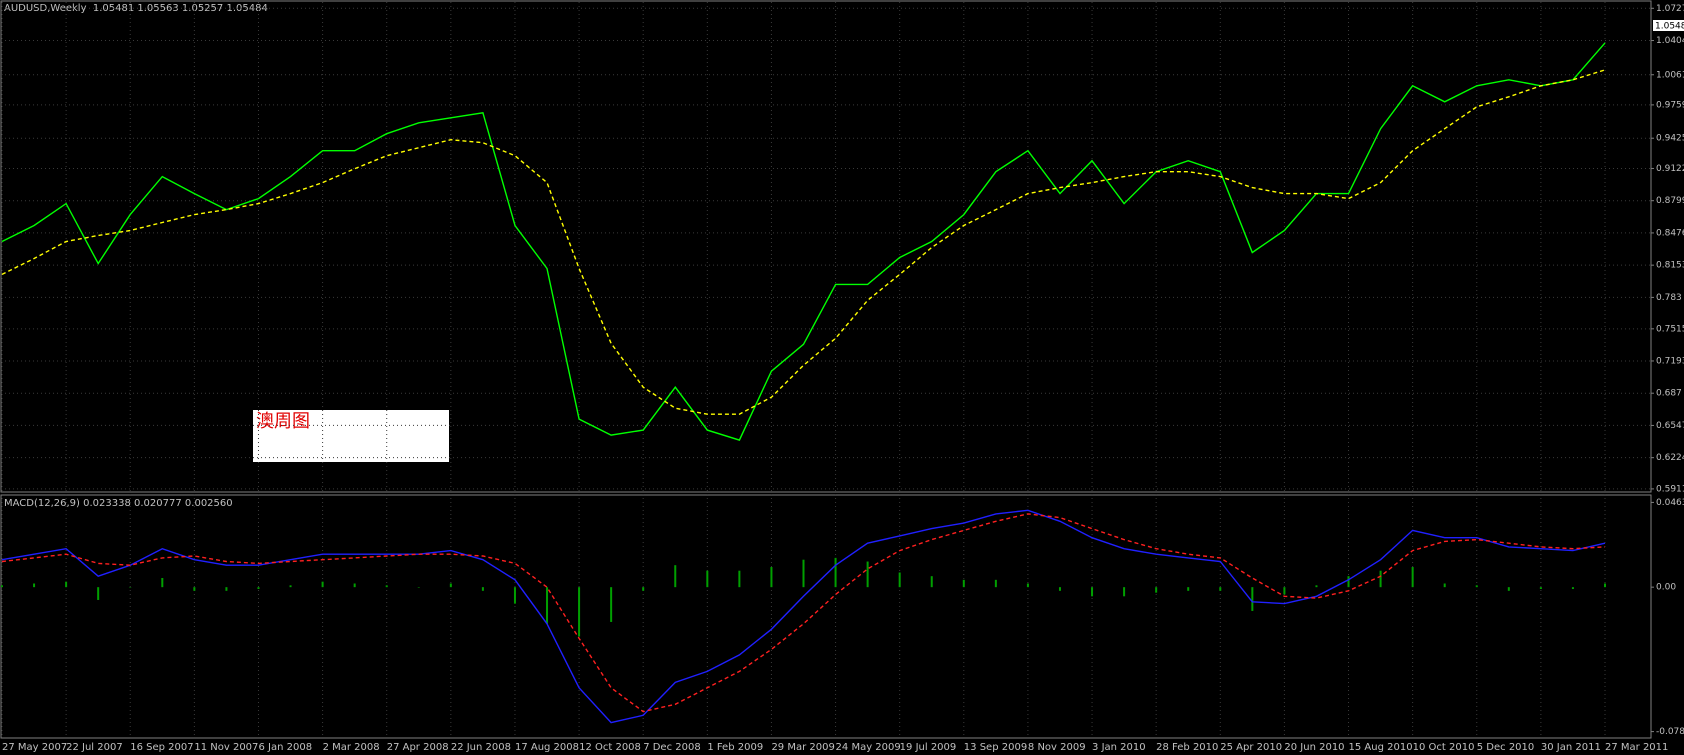 This screenshot has width=1684, height=755. What do you see at coordinates (610, 747) in the screenshot?
I see `x-tick-label: 12 Oct 2008` at bounding box center [610, 747].